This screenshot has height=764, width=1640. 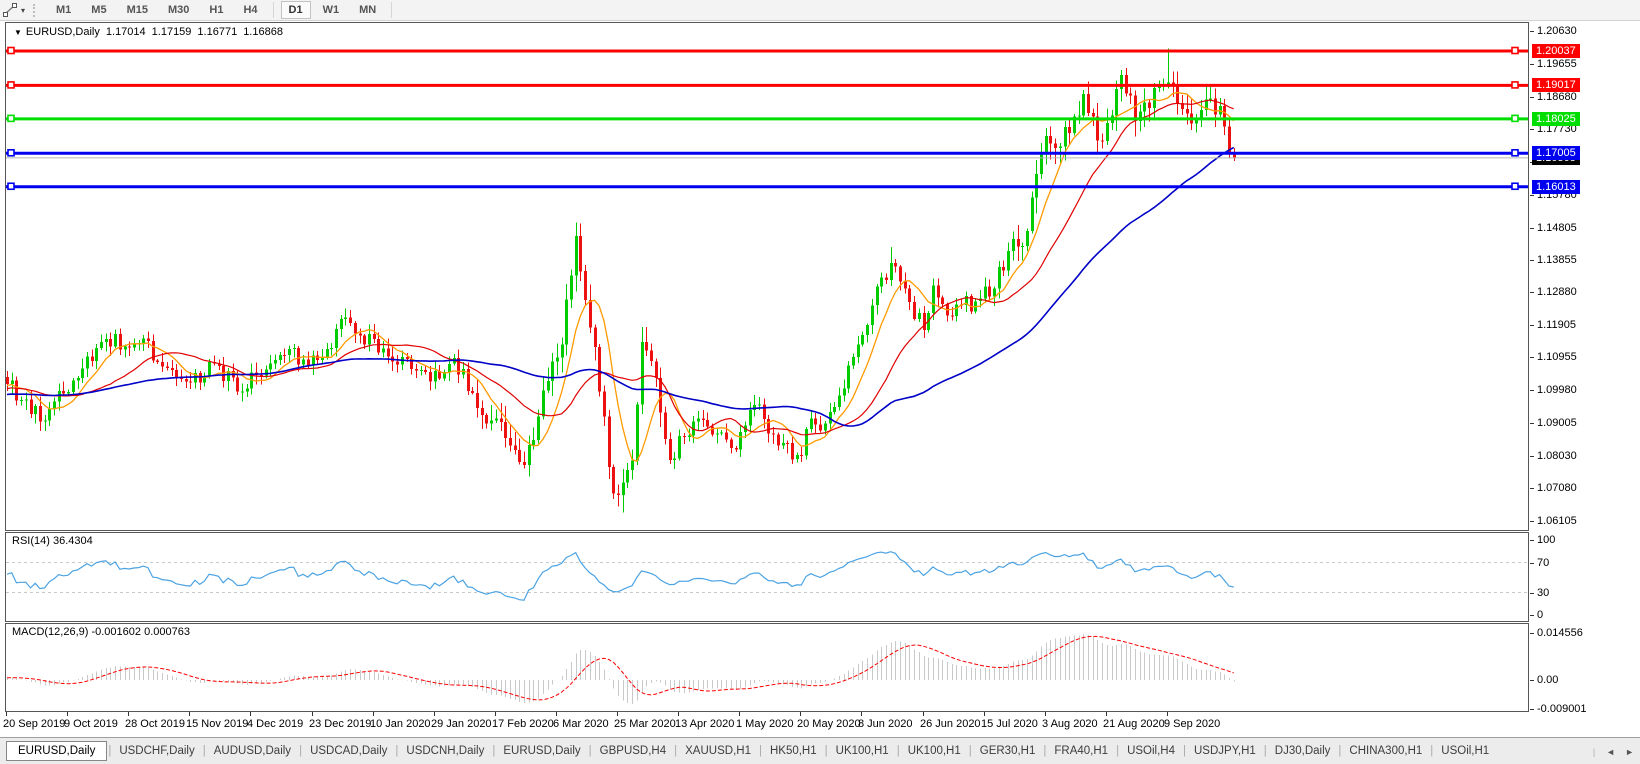 What do you see at coordinates (295, 10) in the screenshot?
I see `timeframe-button-d1: D1` at bounding box center [295, 10].